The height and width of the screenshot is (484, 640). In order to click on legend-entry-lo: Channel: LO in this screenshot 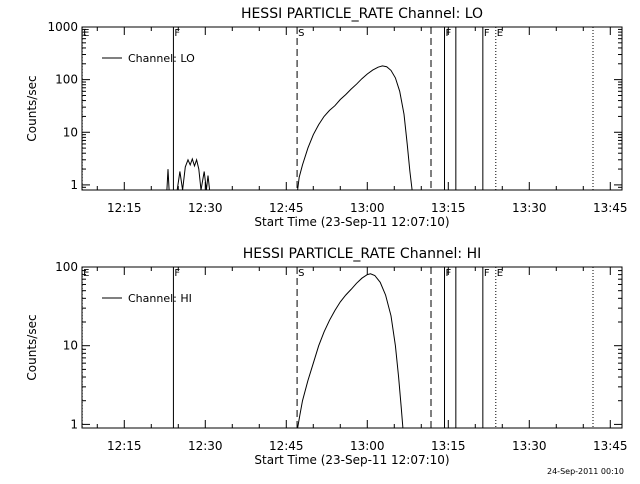, I will do `click(161, 58)`.